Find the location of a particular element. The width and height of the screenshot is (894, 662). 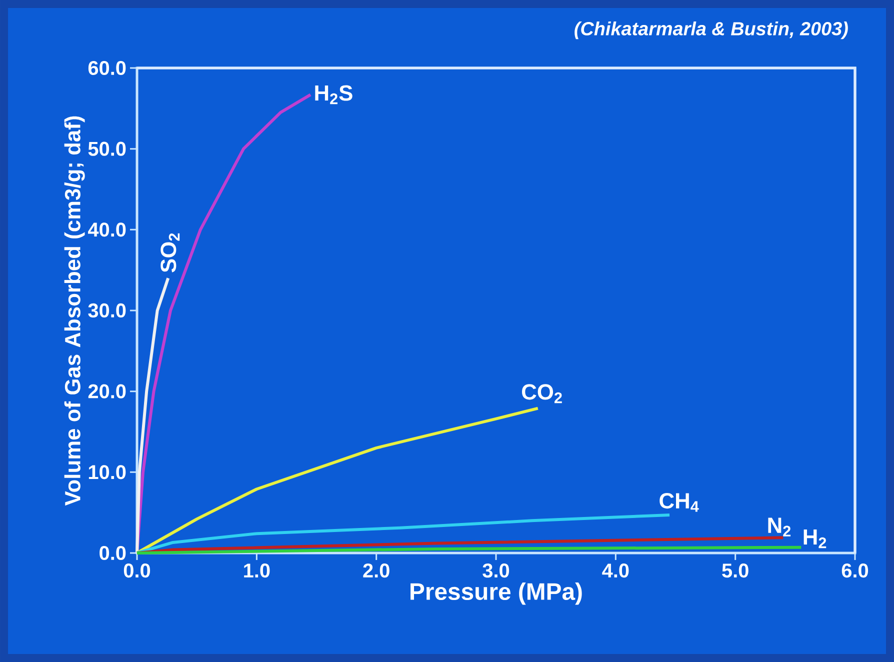

y-tick-label: 30.0 is located at coordinates (107, 310).